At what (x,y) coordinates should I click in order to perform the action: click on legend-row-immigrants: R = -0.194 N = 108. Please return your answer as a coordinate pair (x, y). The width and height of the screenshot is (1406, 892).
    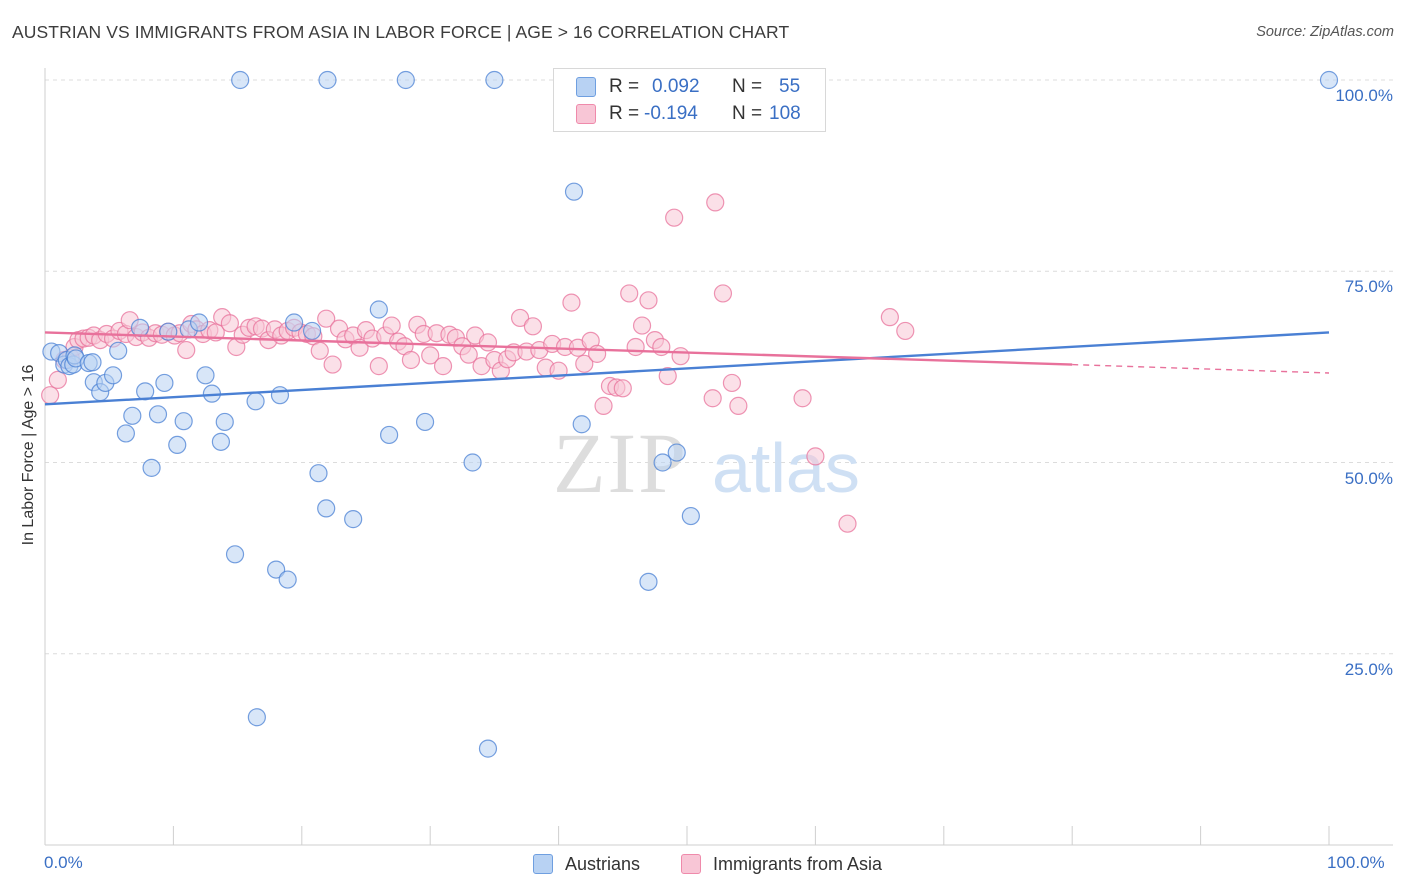
    Looking at the image, I should click on (688, 114).